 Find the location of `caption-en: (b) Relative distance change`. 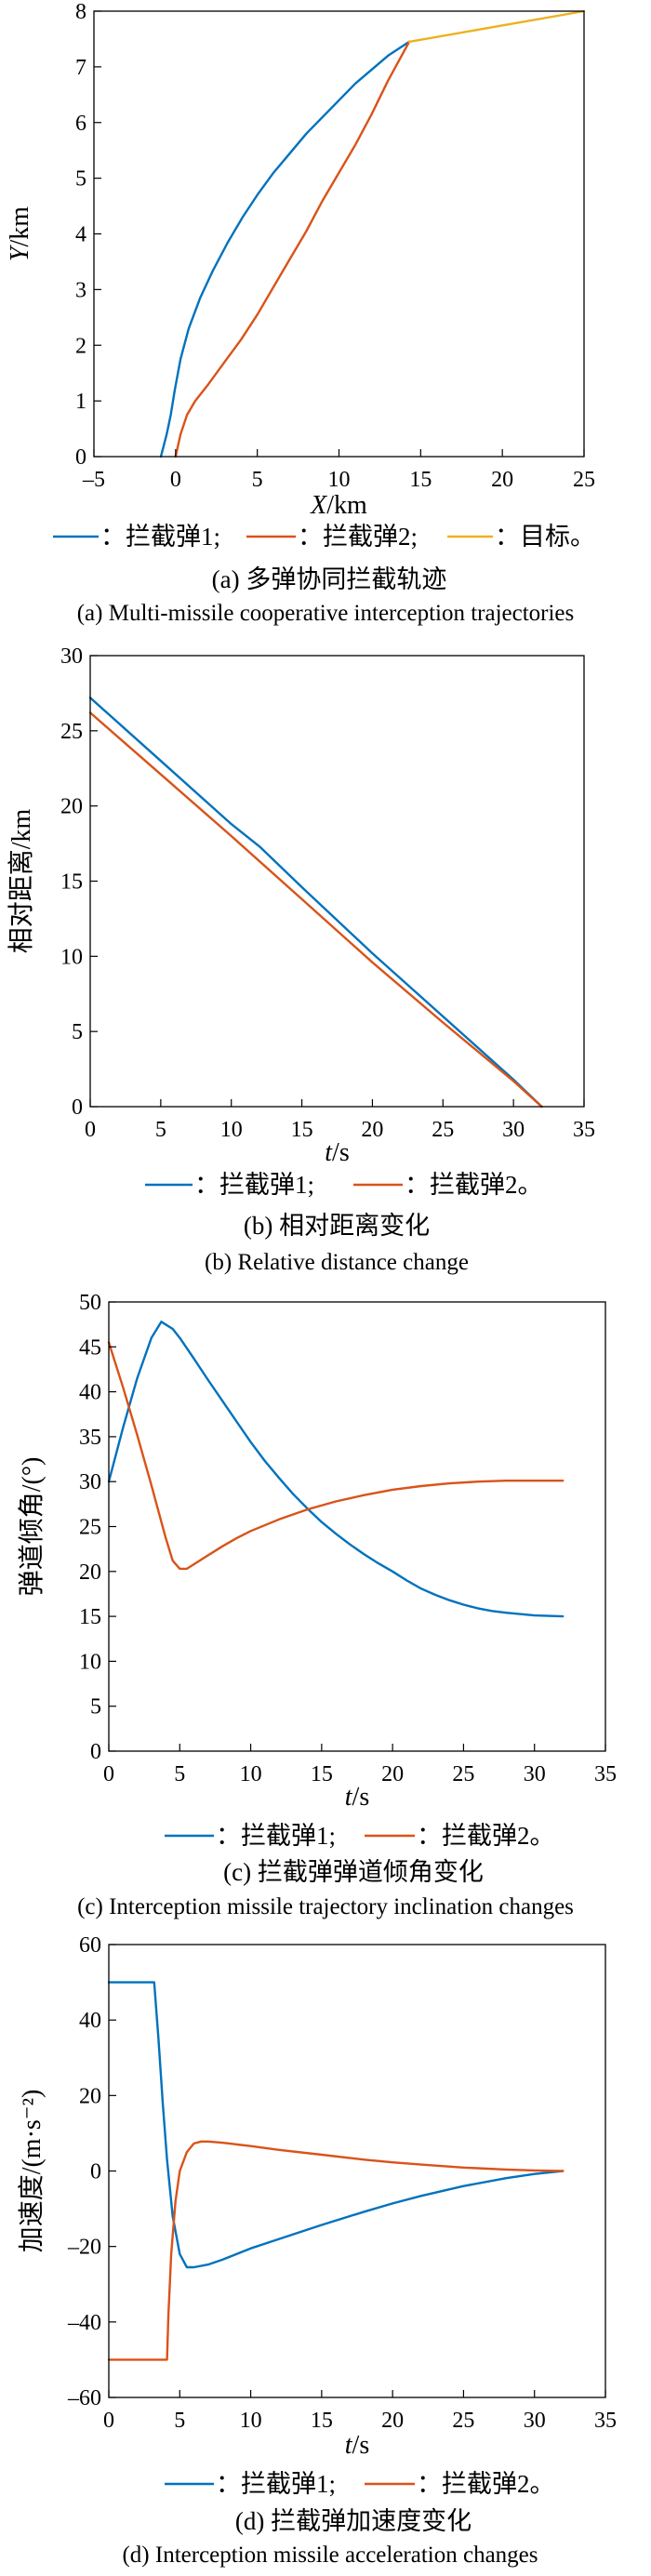

caption-en: (b) Relative distance change is located at coordinates (337, 1262).